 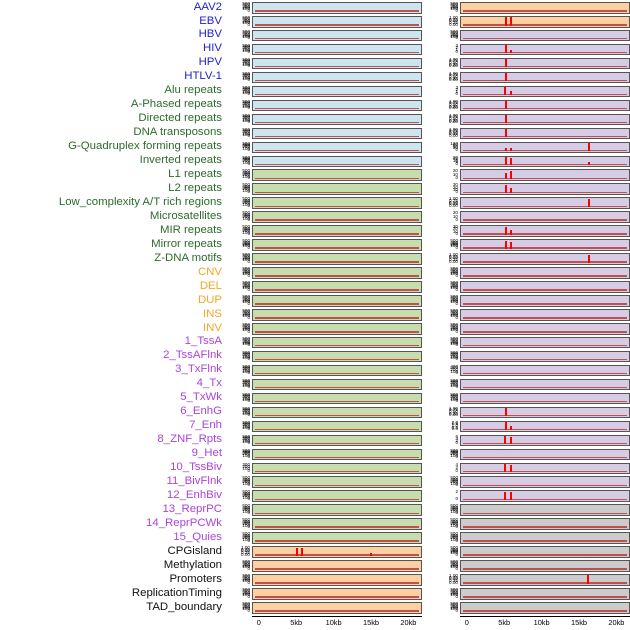 What do you see at coordinates (545, 315) in the screenshot?
I see `track-right-ins` at bounding box center [545, 315].